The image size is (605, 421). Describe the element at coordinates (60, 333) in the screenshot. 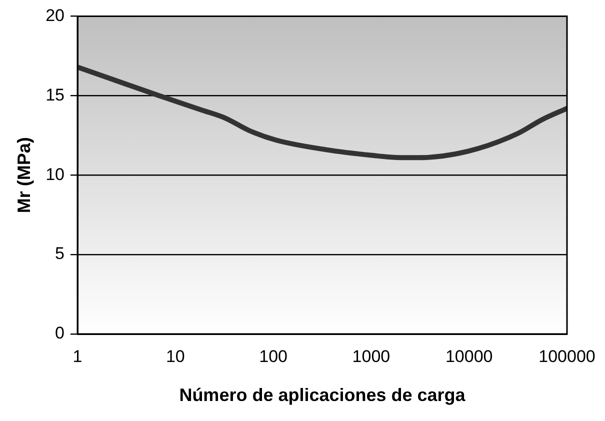

I see `y-tick-label: 0` at that location.